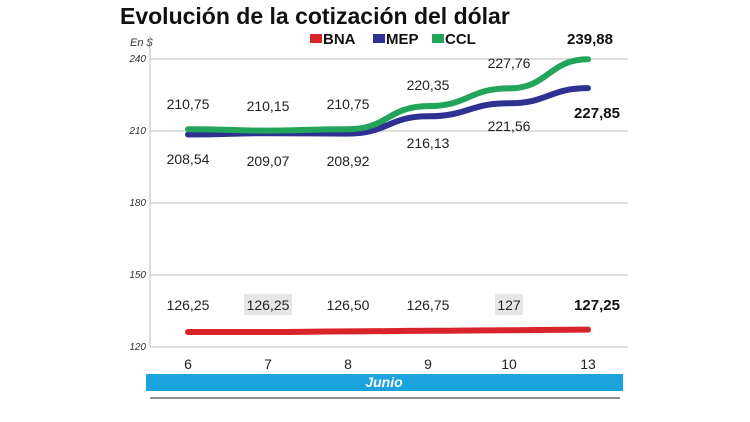  Describe the element at coordinates (137, 131) in the screenshot. I see `y-tick-210: 210` at that location.